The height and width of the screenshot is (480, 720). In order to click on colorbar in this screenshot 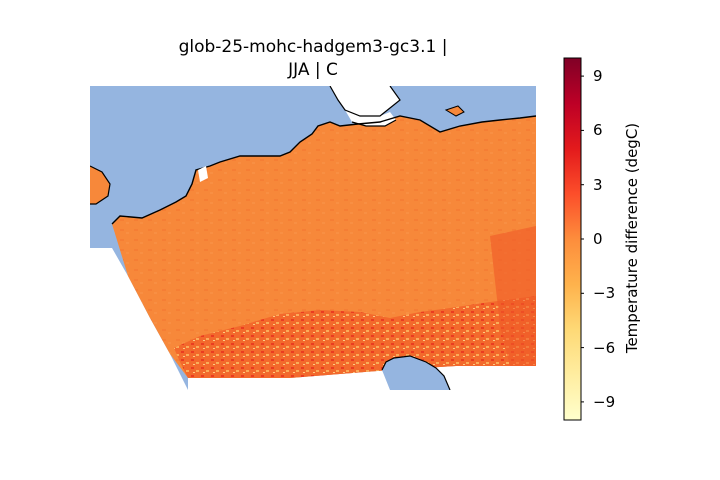, I will do `click(573, 239)`.